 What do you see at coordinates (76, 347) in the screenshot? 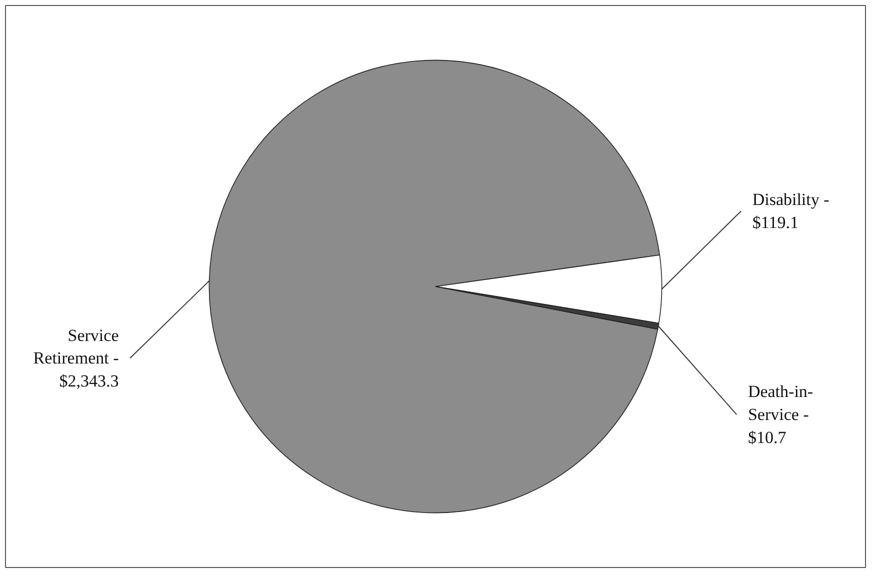
I see `slice-label: Service Retirement -` at bounding box center [76, 347].